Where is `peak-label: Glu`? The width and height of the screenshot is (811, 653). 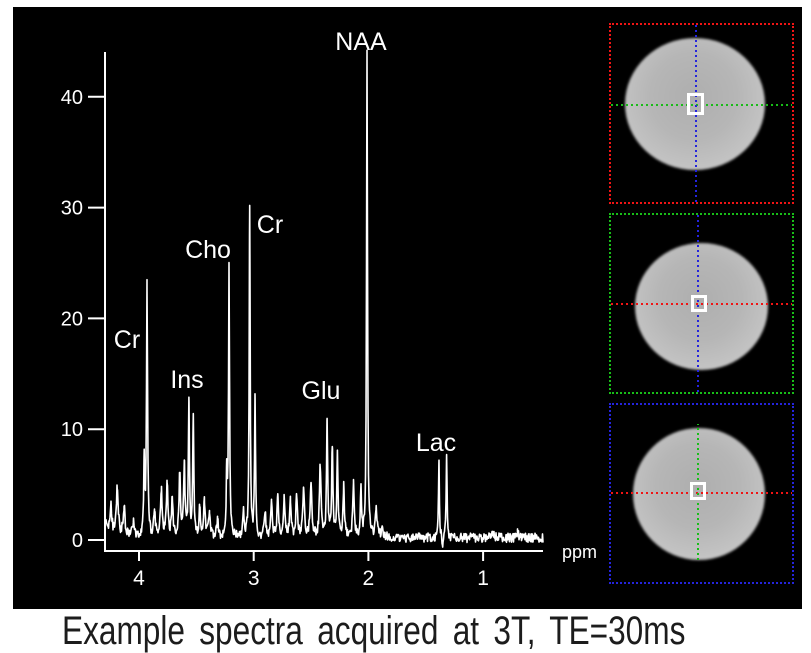
peak-label: Glu is located at coordinates (321, 391).